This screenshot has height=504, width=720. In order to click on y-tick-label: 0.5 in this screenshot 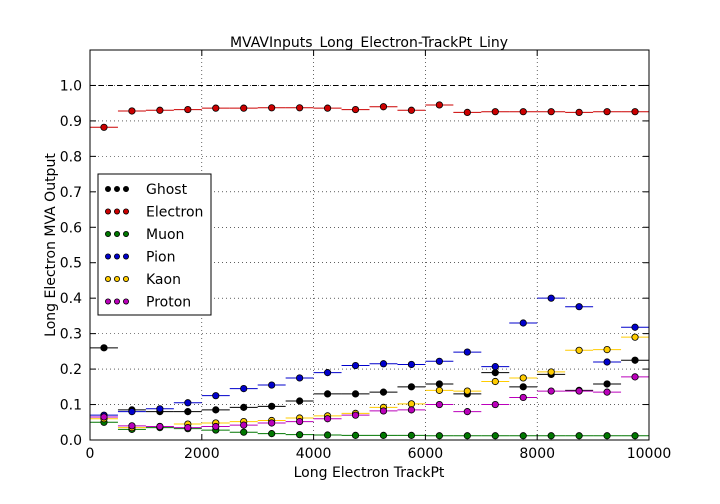, I will do `click(71, 264)`.